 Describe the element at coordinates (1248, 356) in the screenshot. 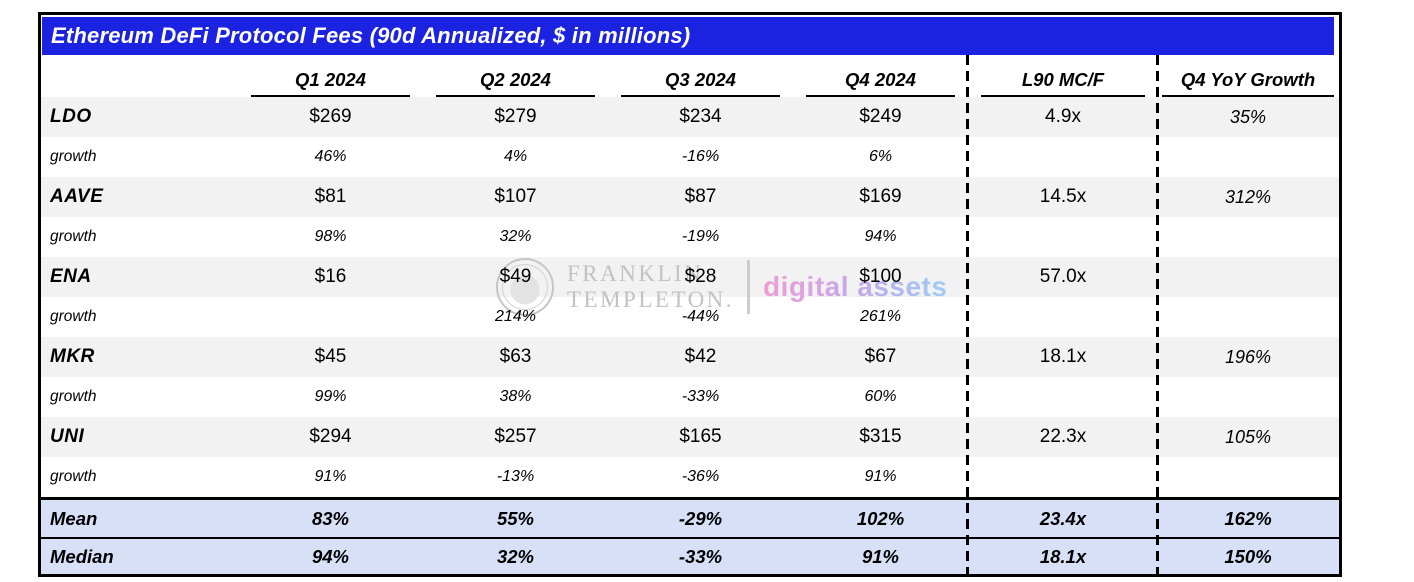

I see `cell-yoy: 196%` at that location.